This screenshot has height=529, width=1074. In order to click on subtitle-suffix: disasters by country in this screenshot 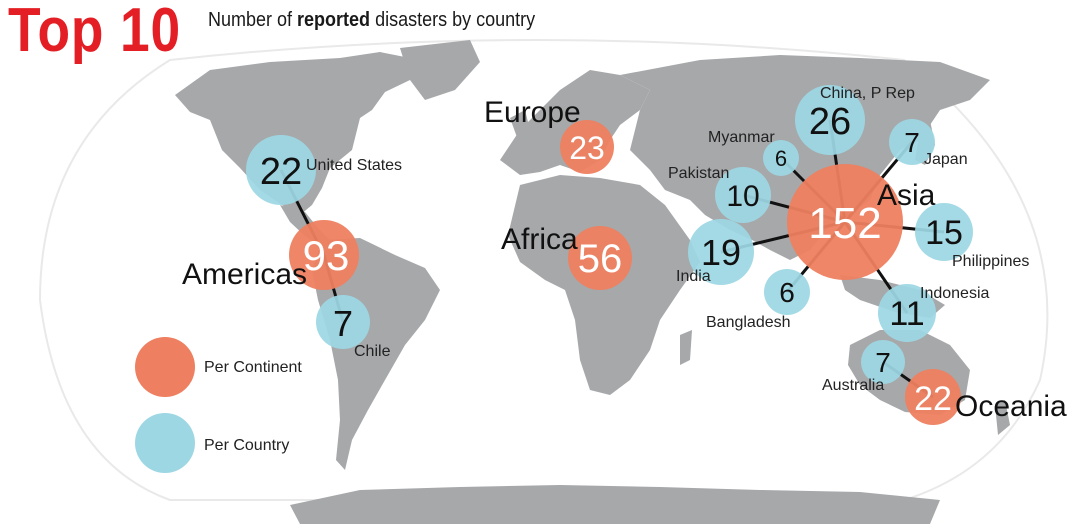, I will do `click(455, 20)`.